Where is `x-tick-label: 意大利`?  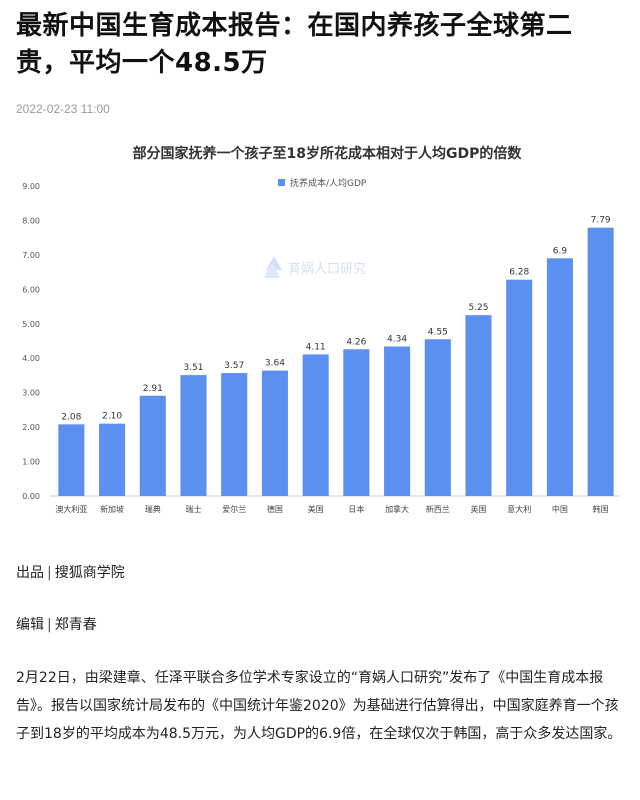 x-tick-label: 意大利 is located at coordinates (519, 509).